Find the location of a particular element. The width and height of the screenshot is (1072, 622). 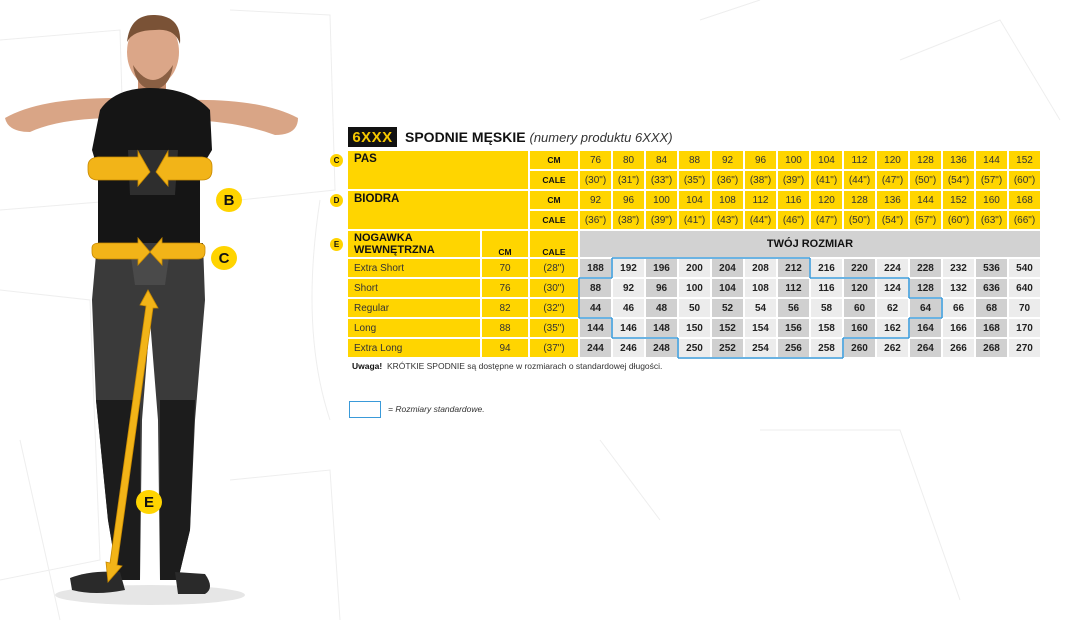

inseam-row-name: Long is located at coordinates (414, 328).